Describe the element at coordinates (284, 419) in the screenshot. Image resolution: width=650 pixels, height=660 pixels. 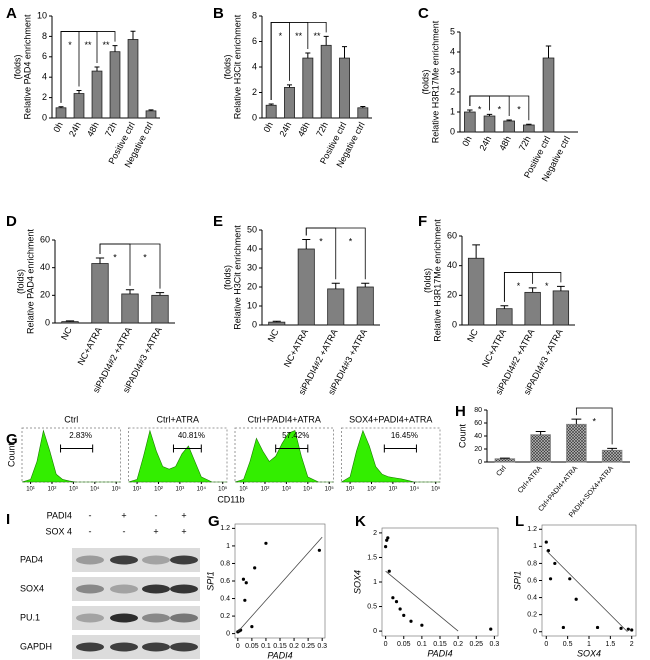
I see `panel-title: Ctrl+PADI4+ATRA` at that location.